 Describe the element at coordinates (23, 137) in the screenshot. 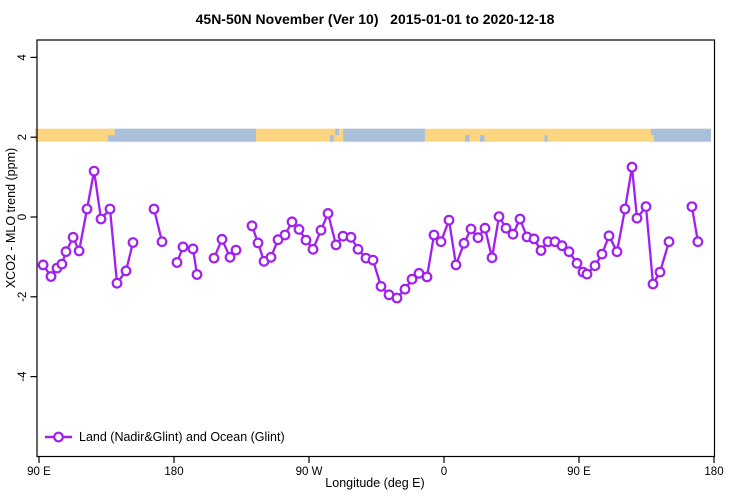

I see `y-tick-label: 2` at that location.